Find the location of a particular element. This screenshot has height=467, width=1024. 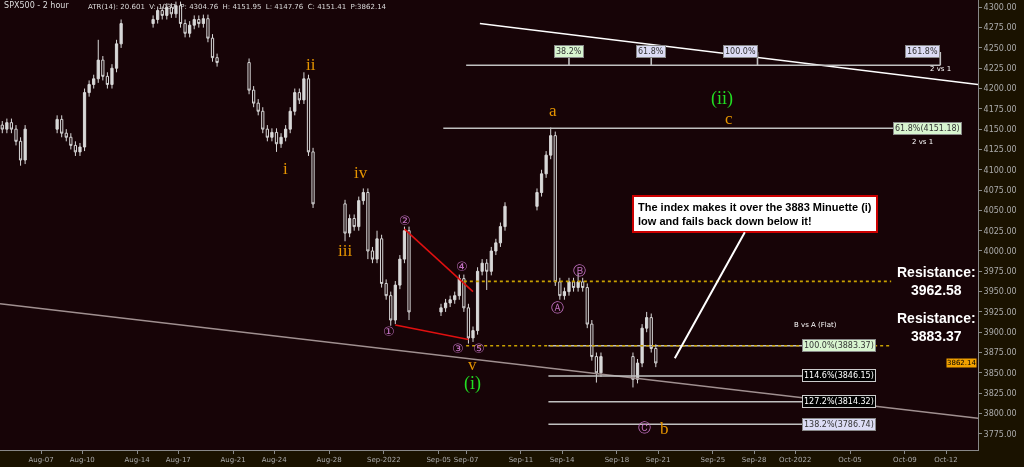

annotation: ④ is located at coordinates (462, 266).